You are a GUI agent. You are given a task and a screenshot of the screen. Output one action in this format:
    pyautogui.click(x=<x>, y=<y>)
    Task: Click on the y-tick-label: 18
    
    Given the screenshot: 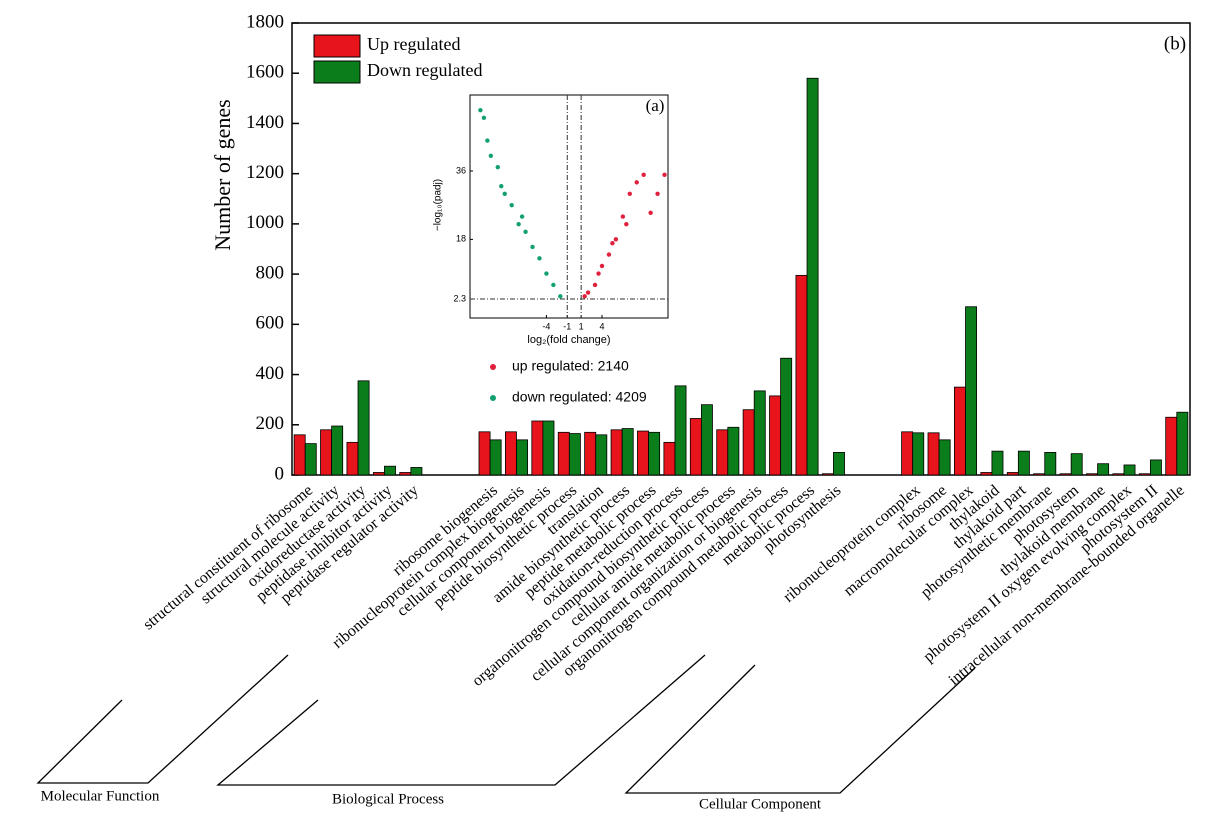 What is the action you would take?
    pyautogui.click(x=461, y=239)
    